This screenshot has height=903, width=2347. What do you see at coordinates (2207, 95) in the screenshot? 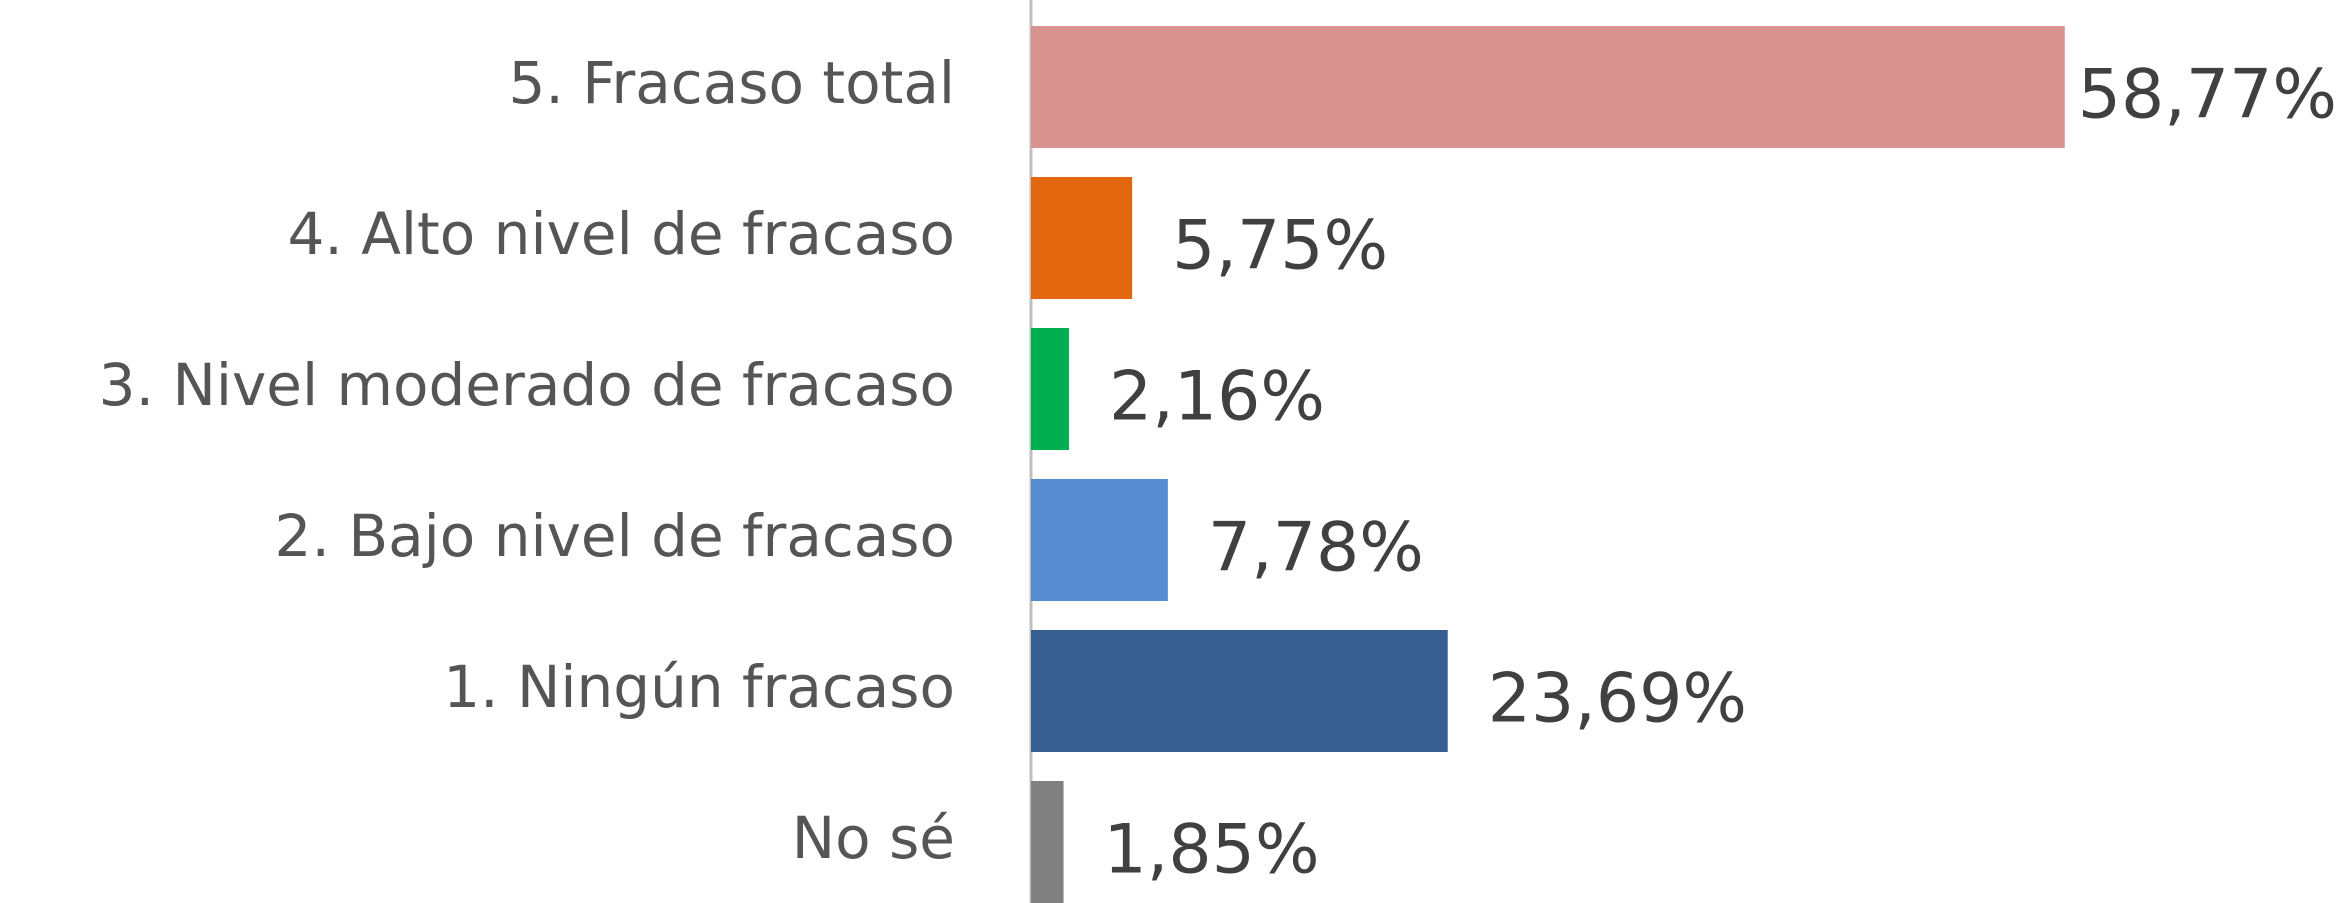
I see `value-label: 58,77%` at bounding box center [2207, 95].